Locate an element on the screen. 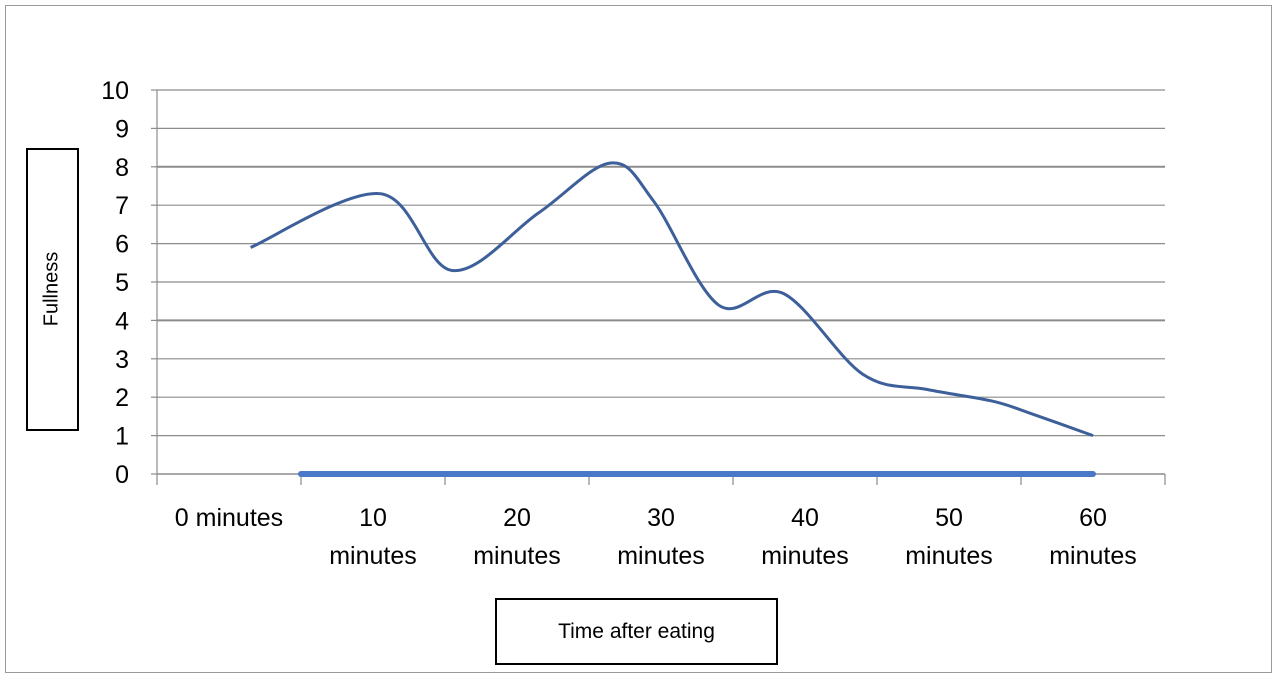  y-axis-title-box is located at coordinates (52, 289).